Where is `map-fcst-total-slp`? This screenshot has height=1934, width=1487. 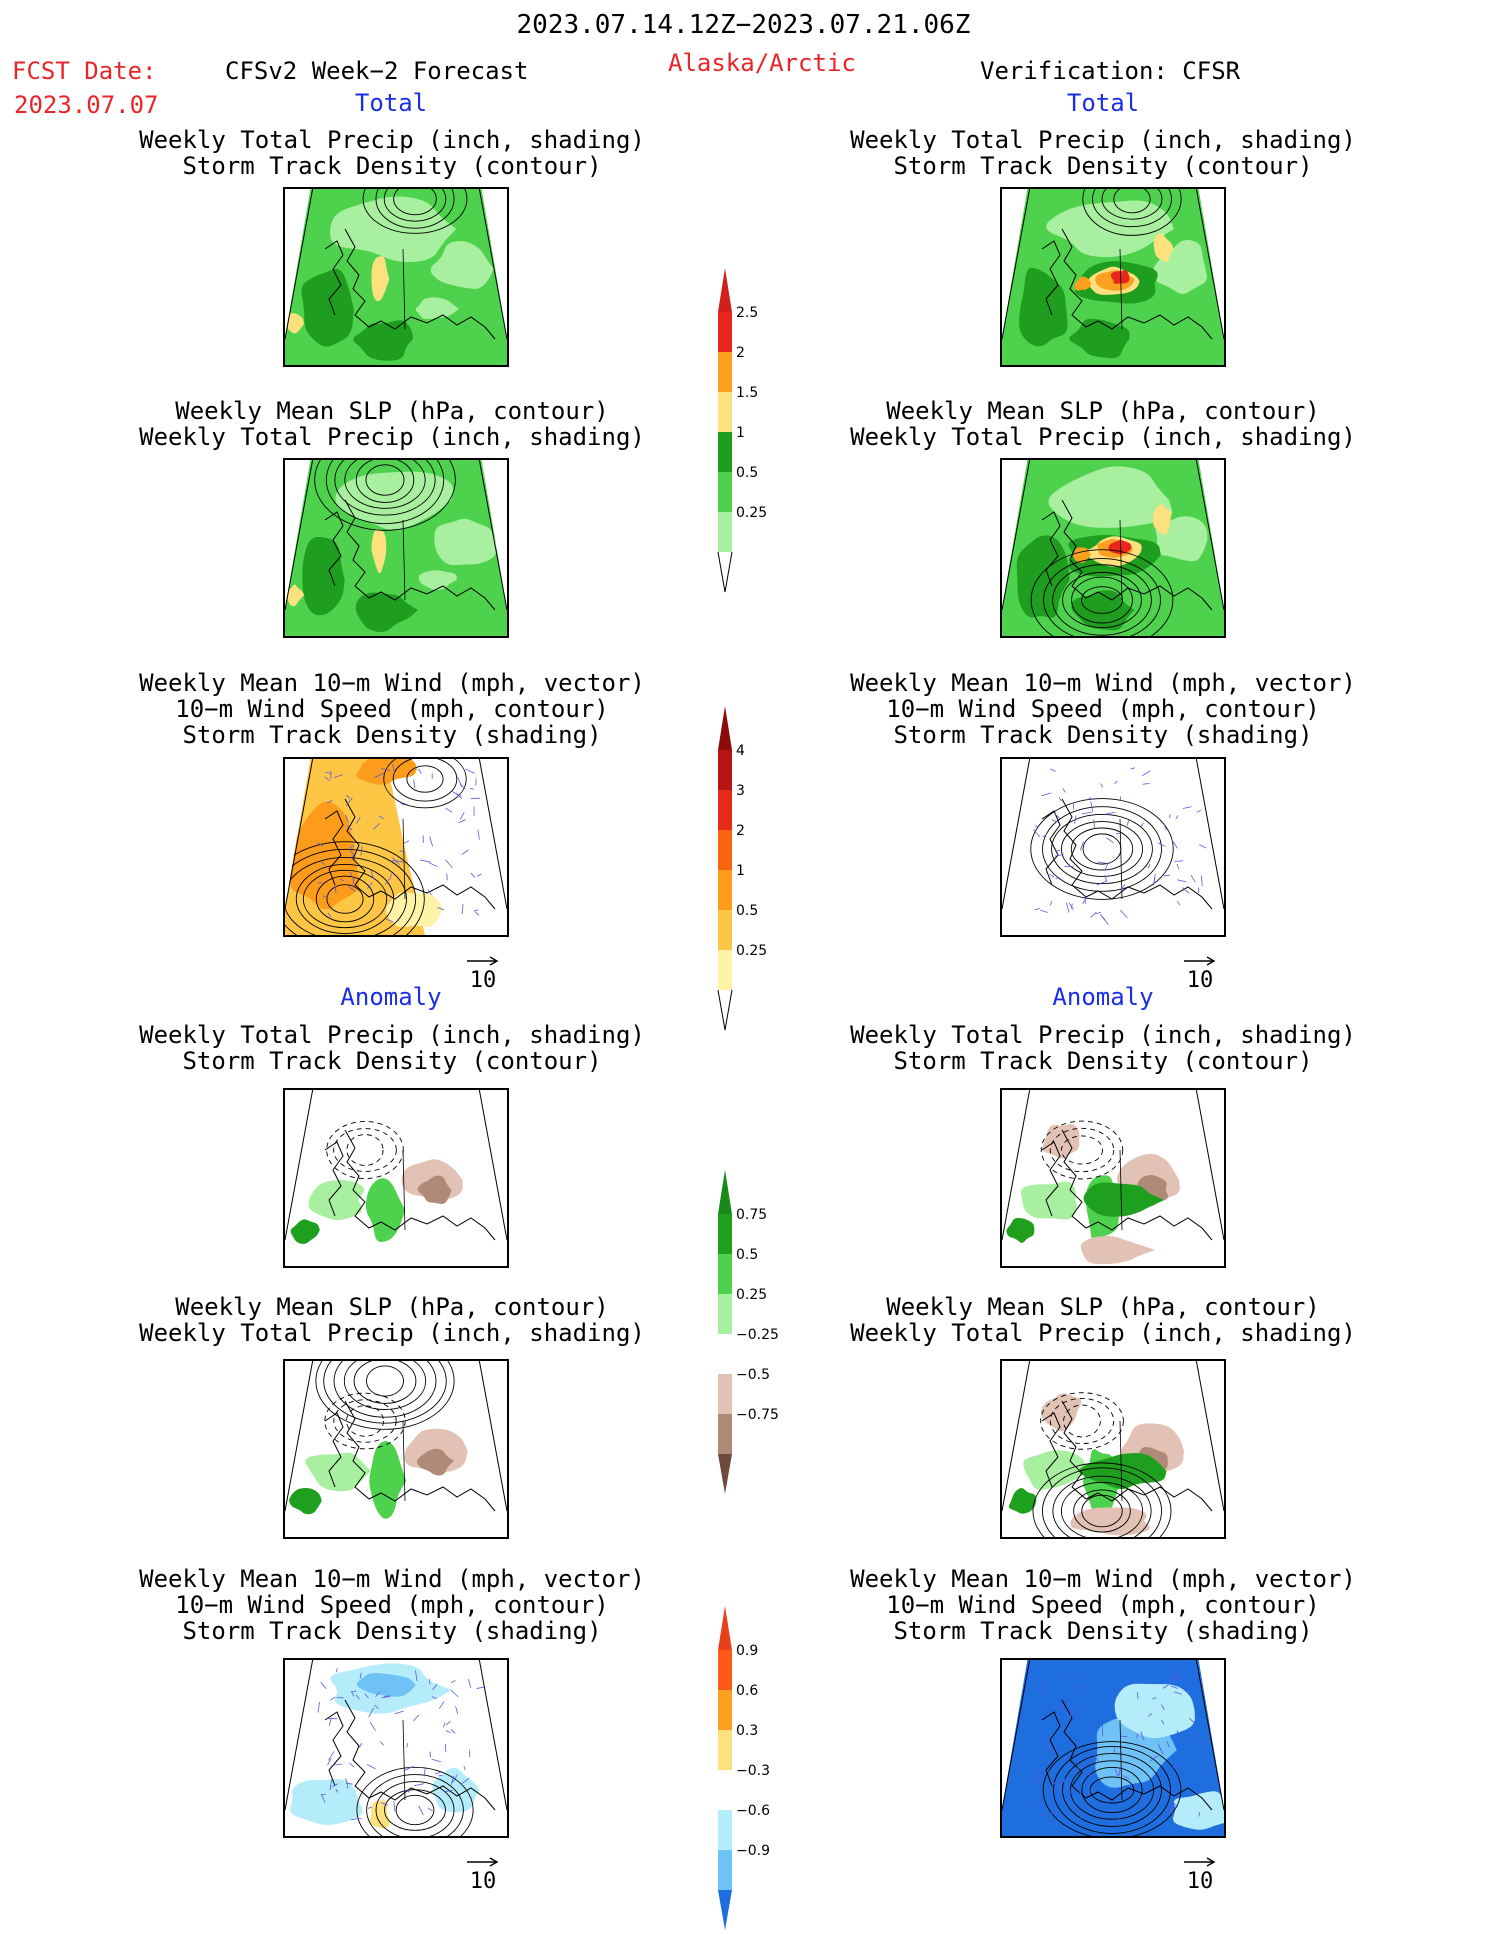 map-fcst-total-slp is located at coordinates (396, 548).